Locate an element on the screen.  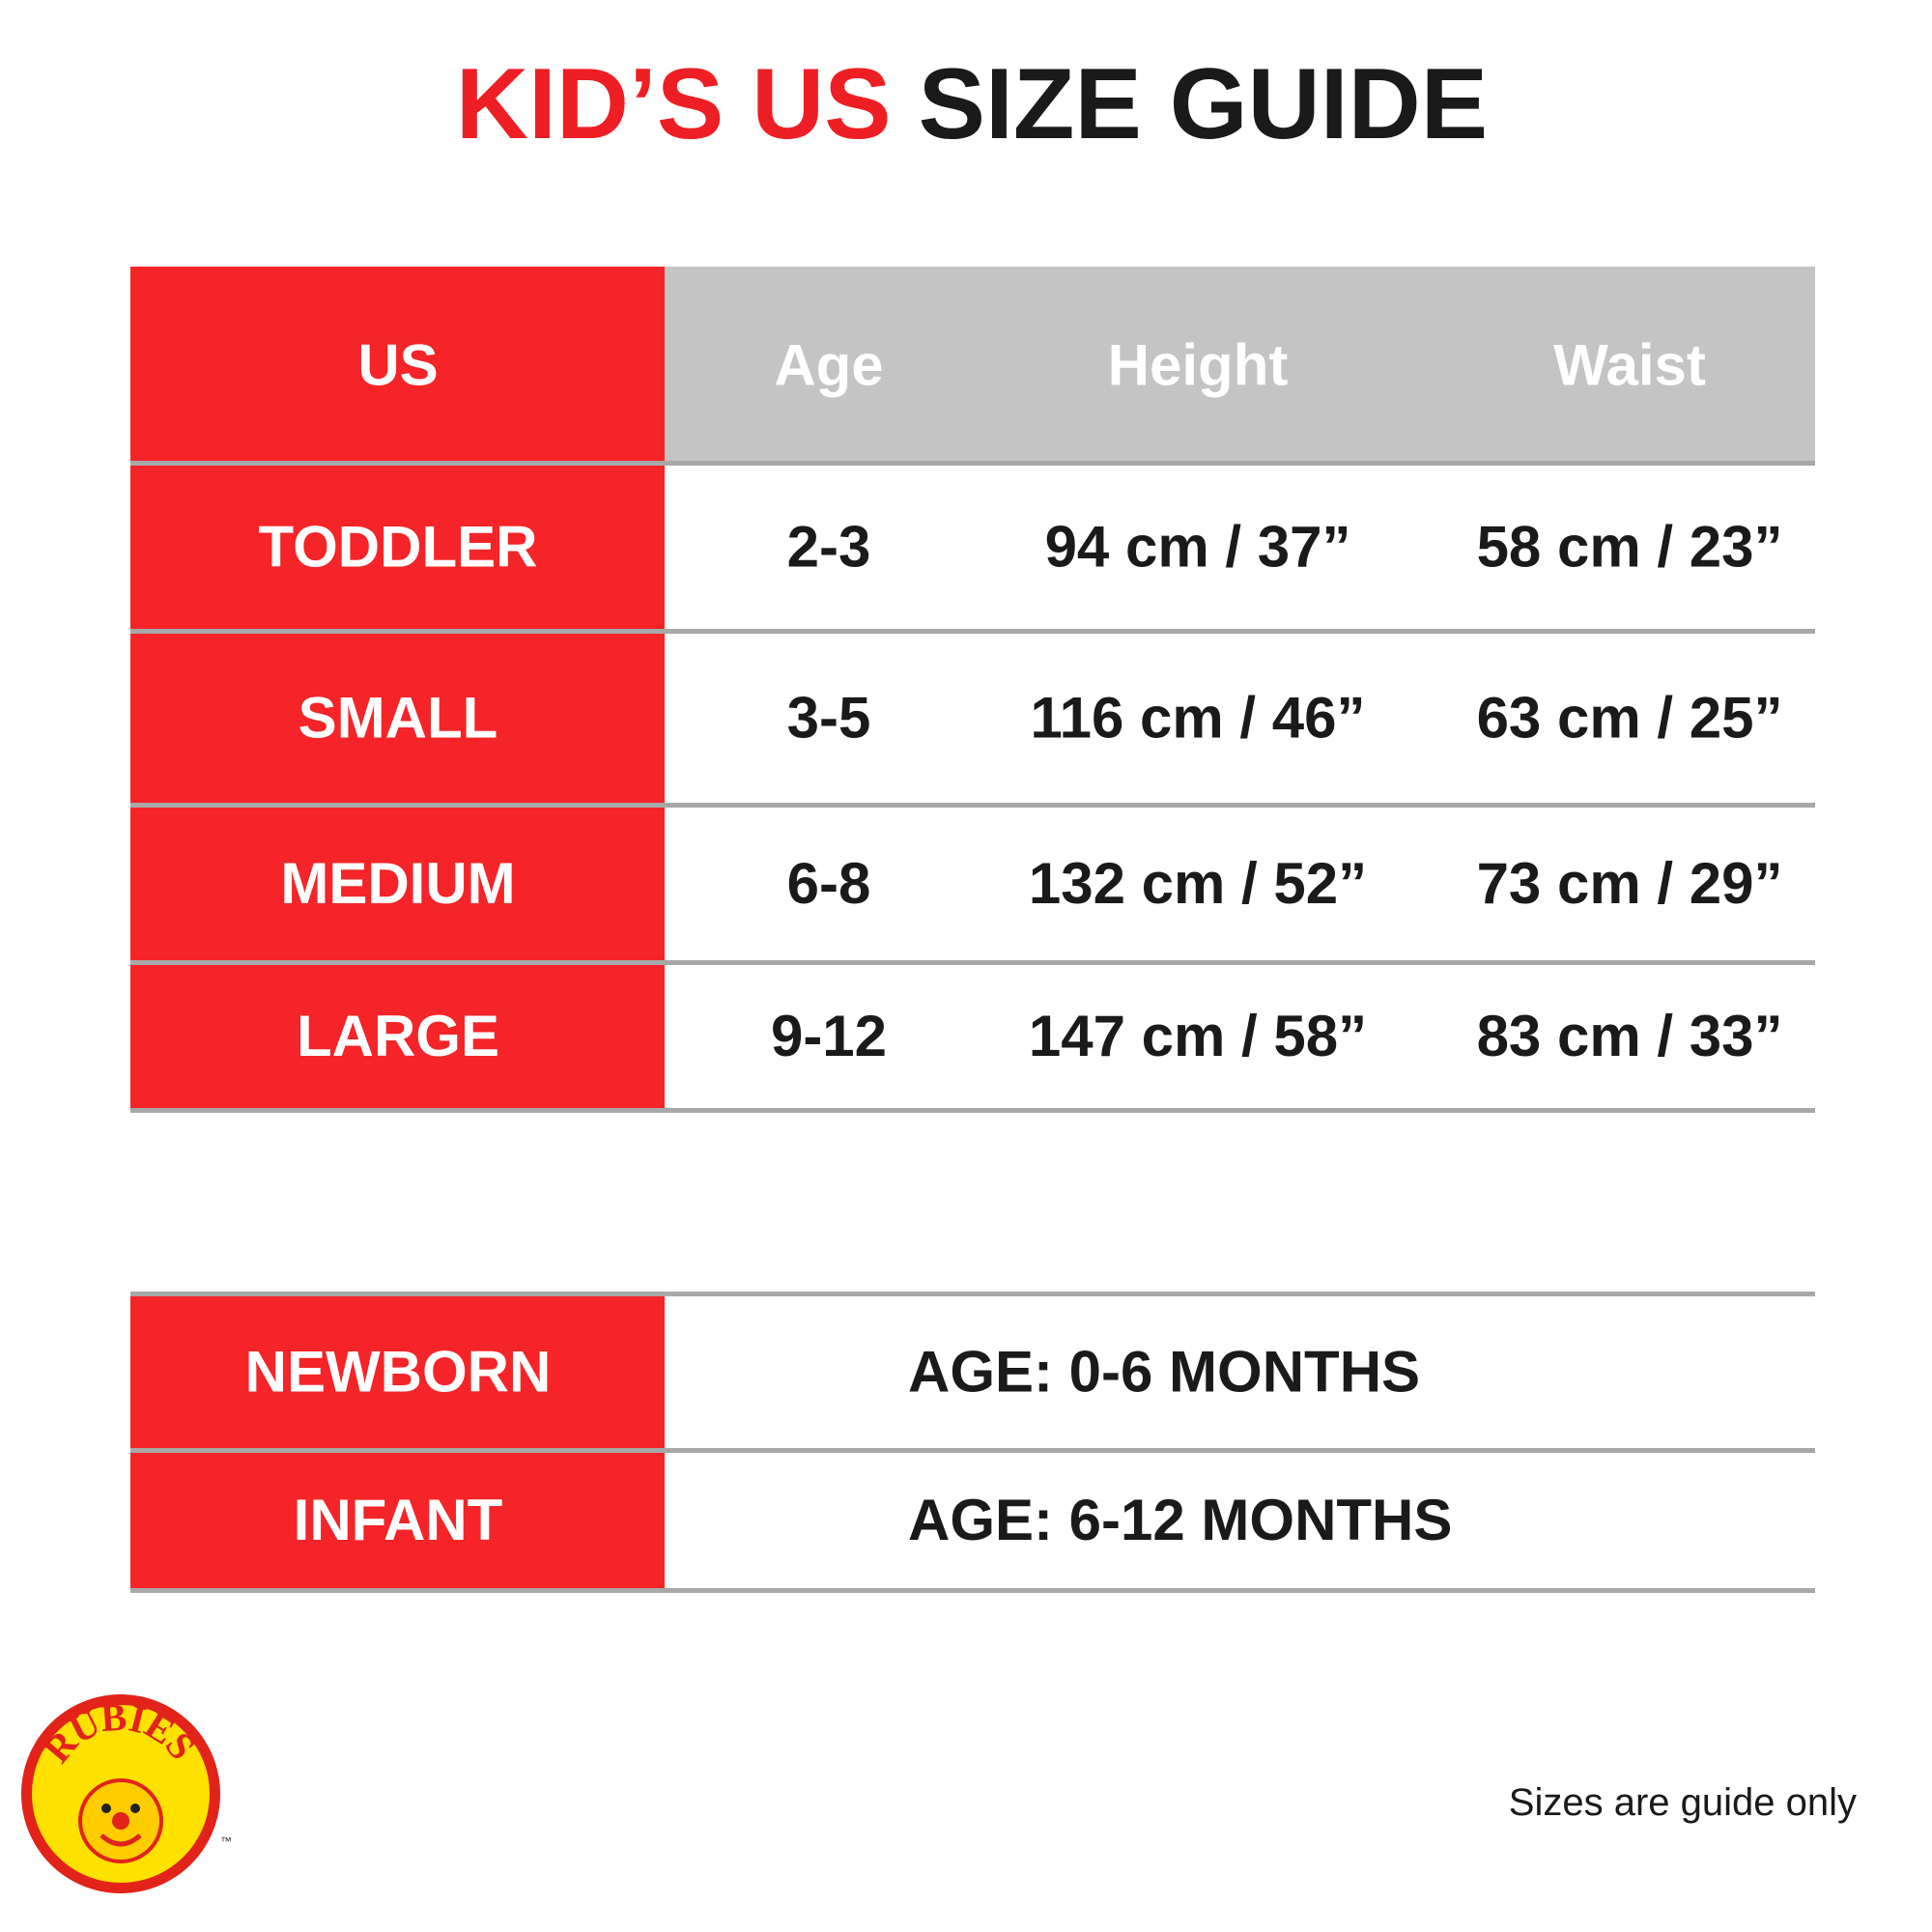
cell: 147 cm / 58” is located at coordinates (1198, 1036).